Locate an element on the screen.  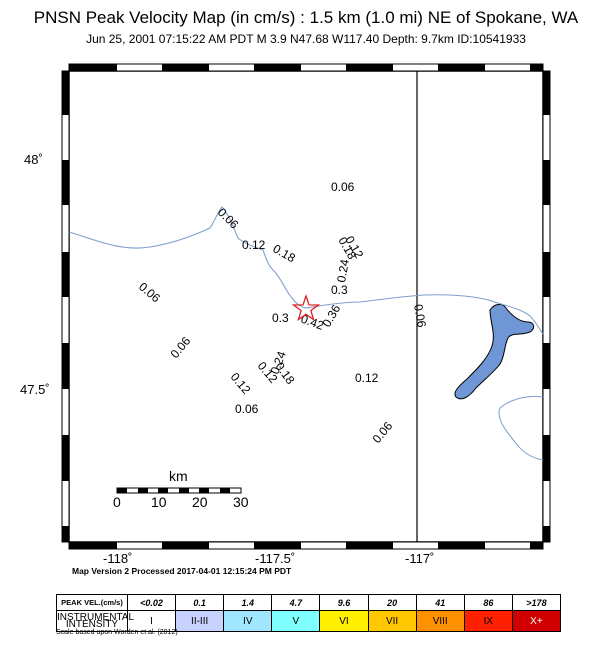
stream-ne is located at coordinates (517, 317).